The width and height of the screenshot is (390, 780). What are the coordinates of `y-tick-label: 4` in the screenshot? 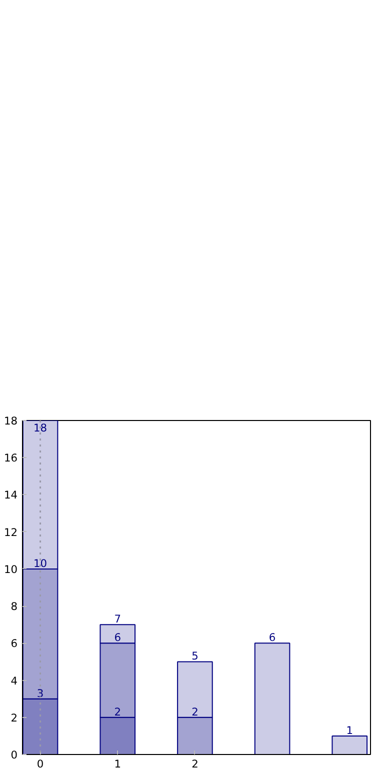 It's located at (14, 681).